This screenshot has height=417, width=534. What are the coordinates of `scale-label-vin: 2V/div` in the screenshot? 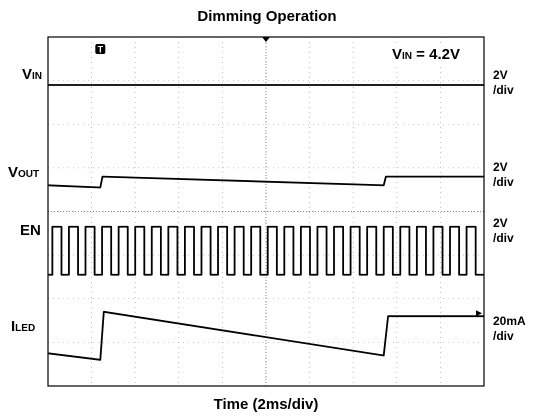 It's located at (503, 82).